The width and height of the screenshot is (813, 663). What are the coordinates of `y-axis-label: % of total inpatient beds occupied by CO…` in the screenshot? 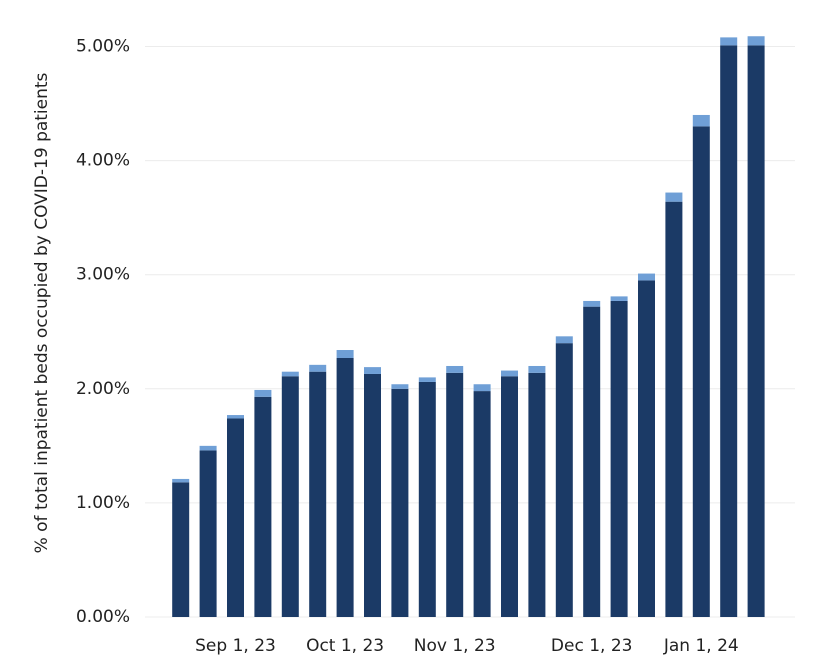 It's located at (42, 312).